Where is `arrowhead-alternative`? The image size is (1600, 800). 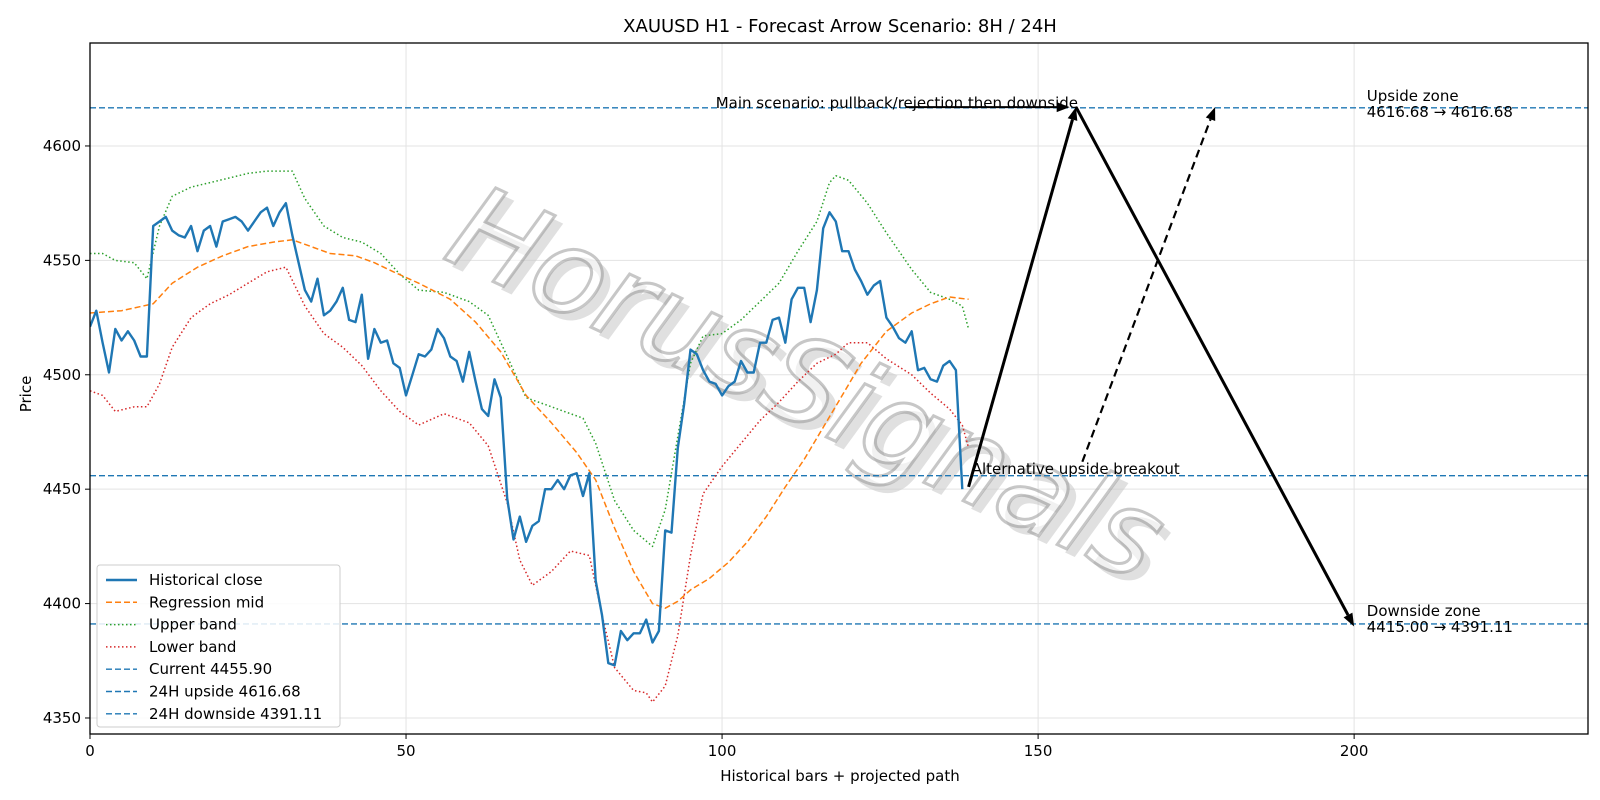
arrowhead-alternative is located at coordinates (1210, 114).